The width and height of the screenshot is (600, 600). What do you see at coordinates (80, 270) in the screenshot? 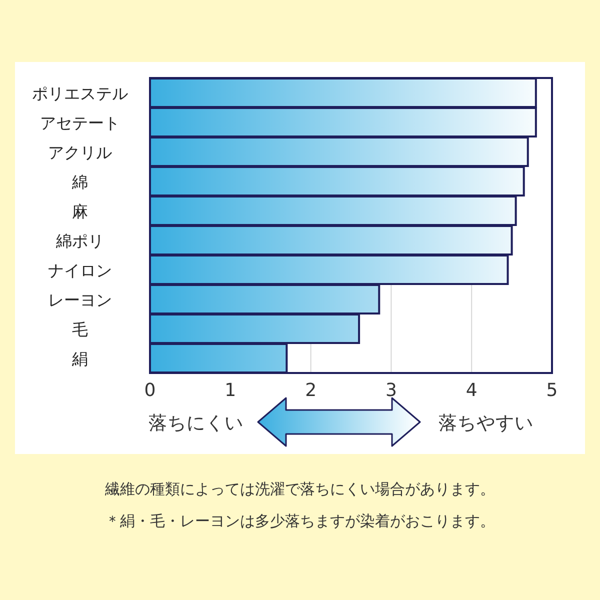
I see `y-tick-label: ナイロン` at bounding box center [80, 270].